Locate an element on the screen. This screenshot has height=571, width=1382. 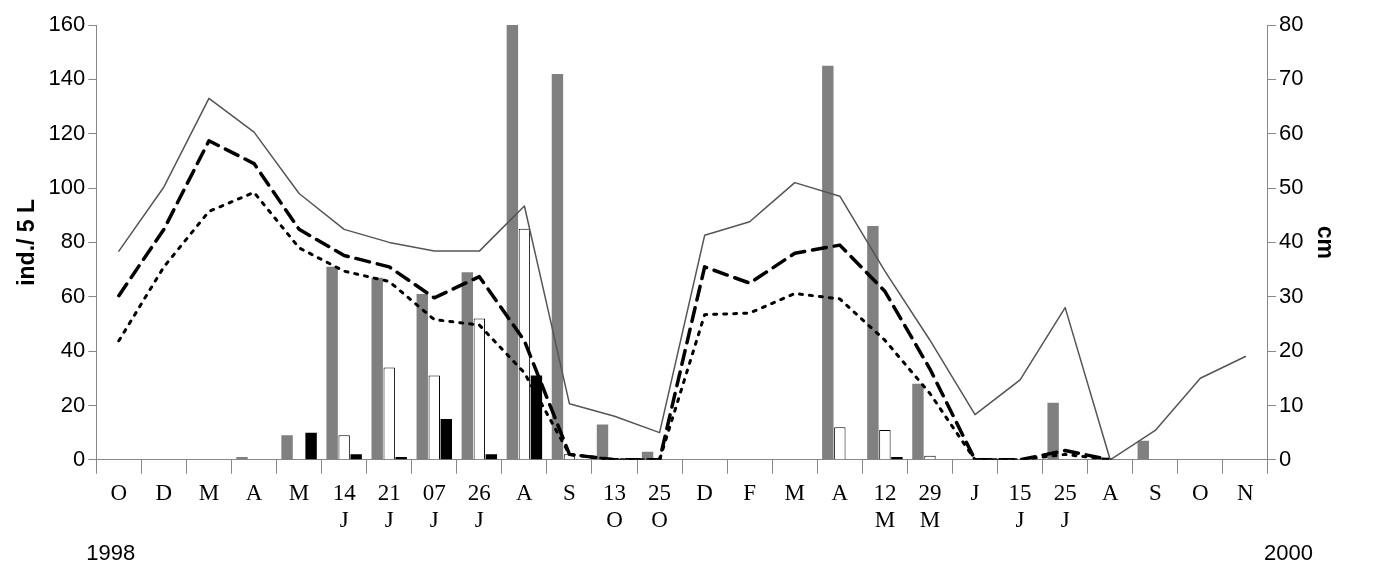
y-tick-label: 80 is located at coordinates (73, 241).